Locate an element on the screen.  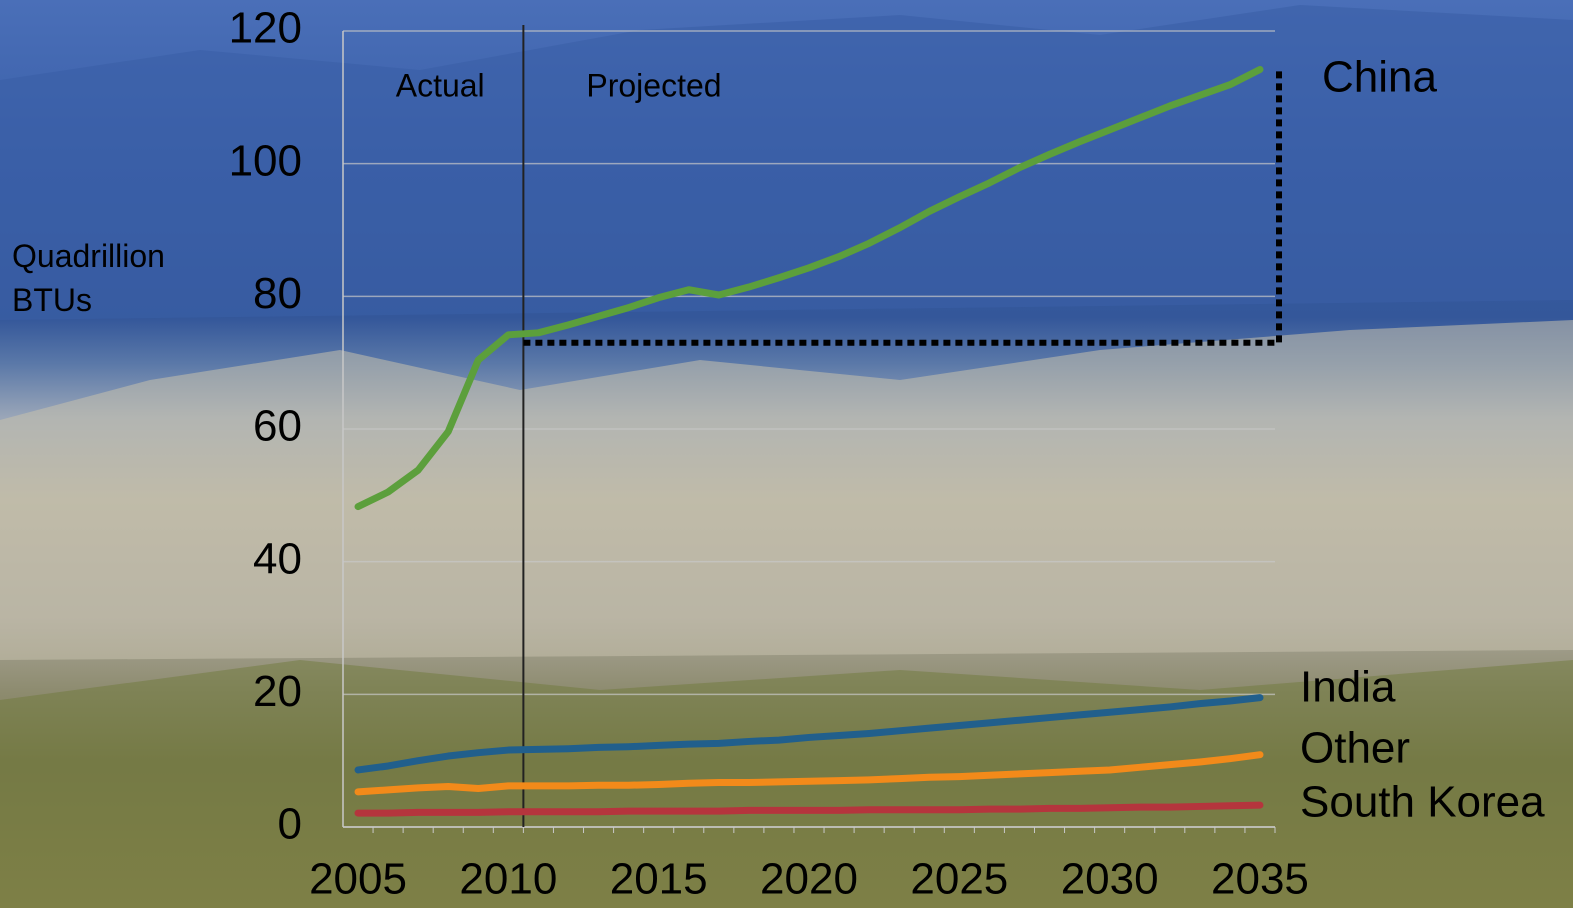
y-tick-label: 100 is located at coordinates (265, 160).